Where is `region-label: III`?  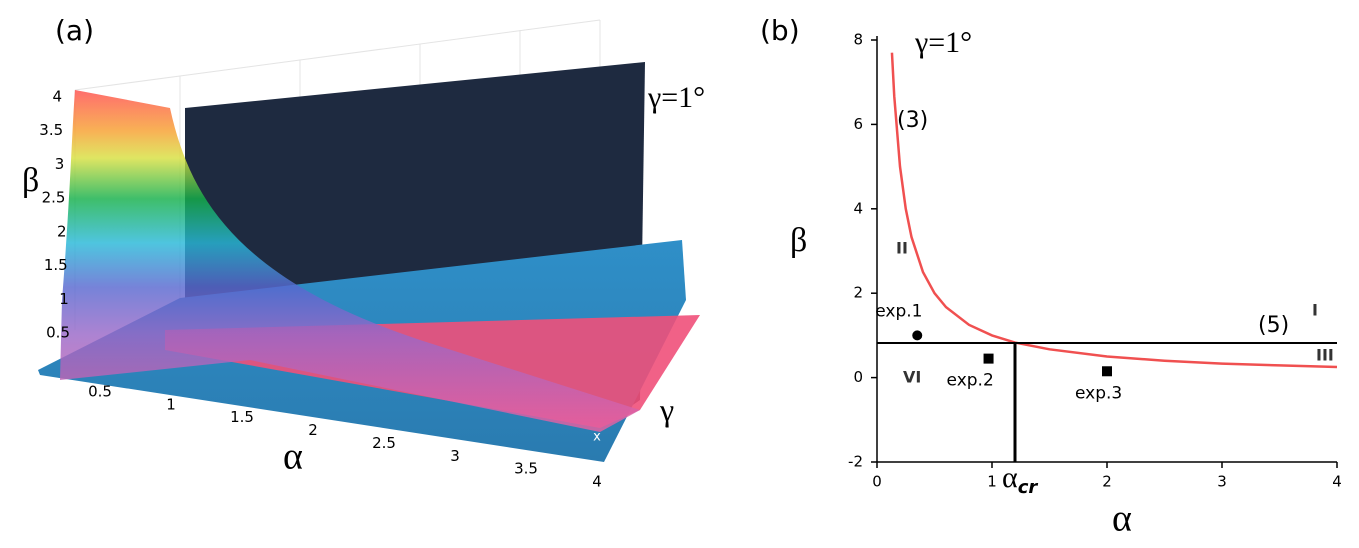
region-label: III is located at coordinates (1325, 355).